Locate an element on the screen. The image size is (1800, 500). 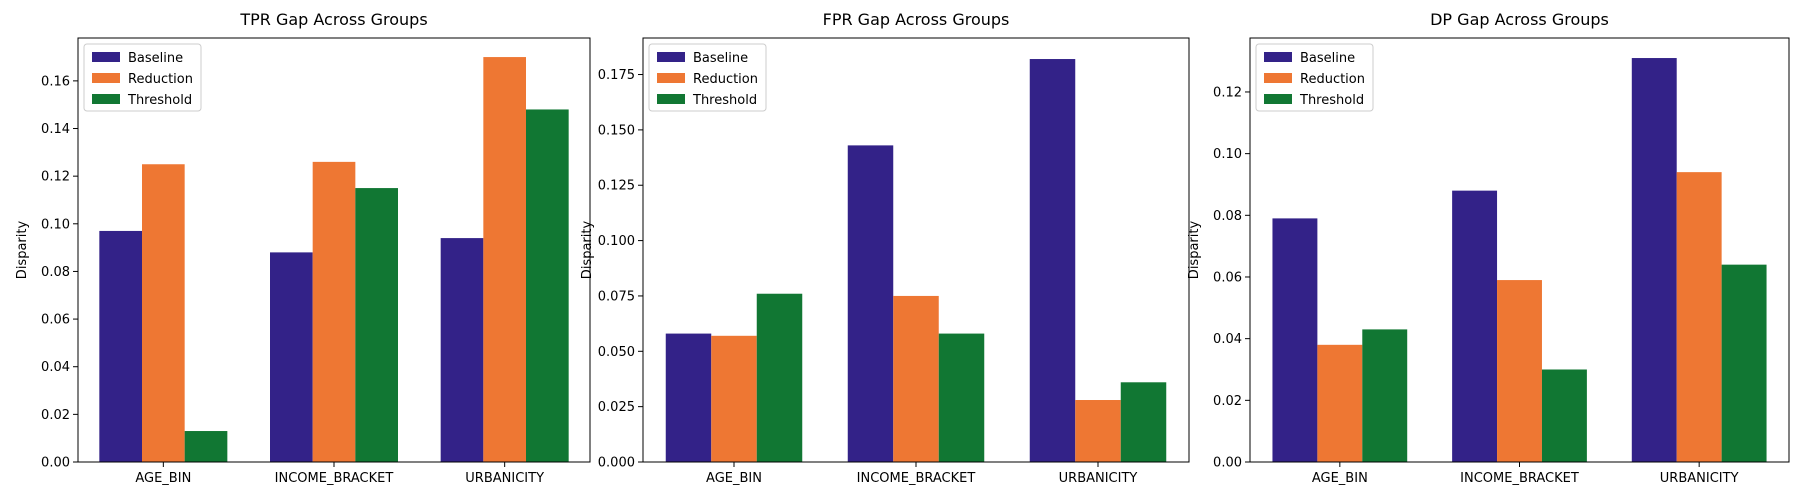
y-tick-label: 0.025 is located at coordinates (616, 407).